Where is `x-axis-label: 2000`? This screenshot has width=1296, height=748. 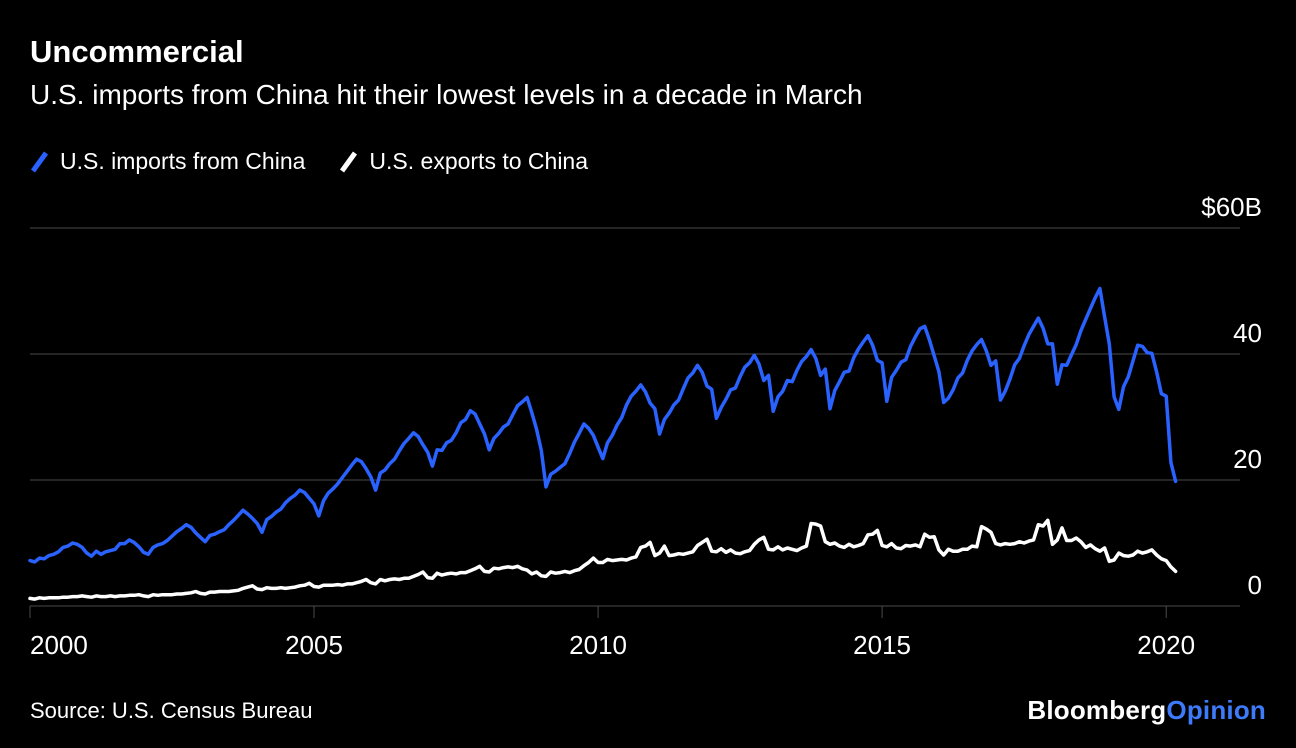 x-axis-label: 2000 is located at coordinates (59, 645).